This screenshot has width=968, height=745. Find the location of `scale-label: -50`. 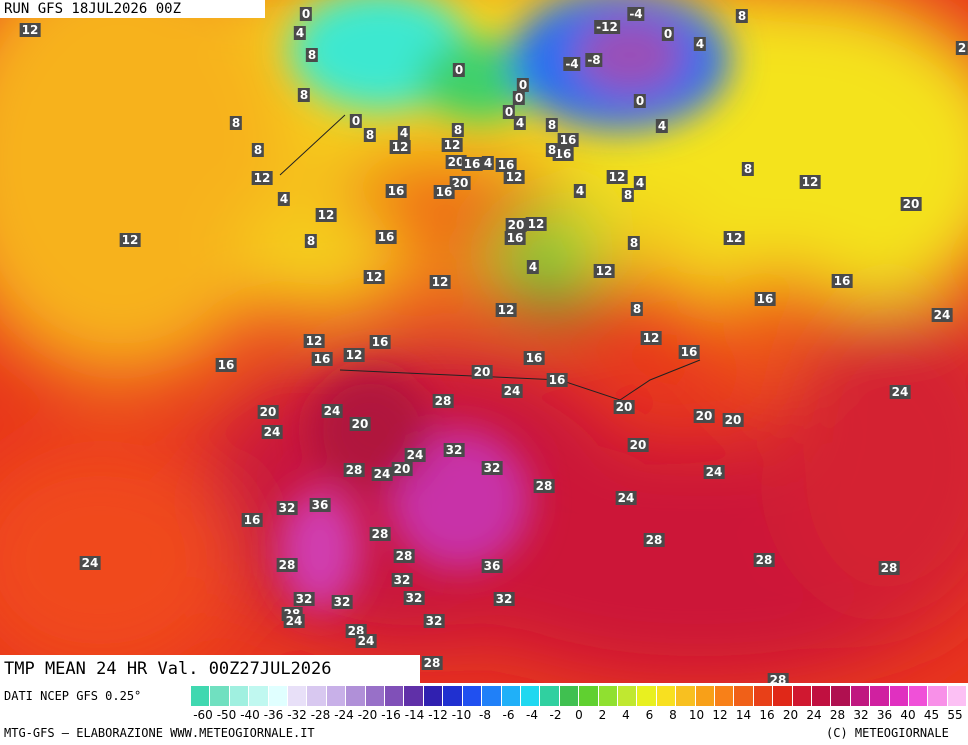

scale-label: -50 is located at coordinates (226, 715).